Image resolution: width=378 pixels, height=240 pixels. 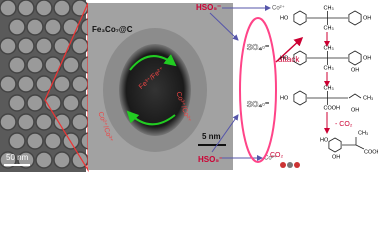 I want to click on molecule: HO CH₃ CH₃ COOH OH, so click(x=326, y=99).